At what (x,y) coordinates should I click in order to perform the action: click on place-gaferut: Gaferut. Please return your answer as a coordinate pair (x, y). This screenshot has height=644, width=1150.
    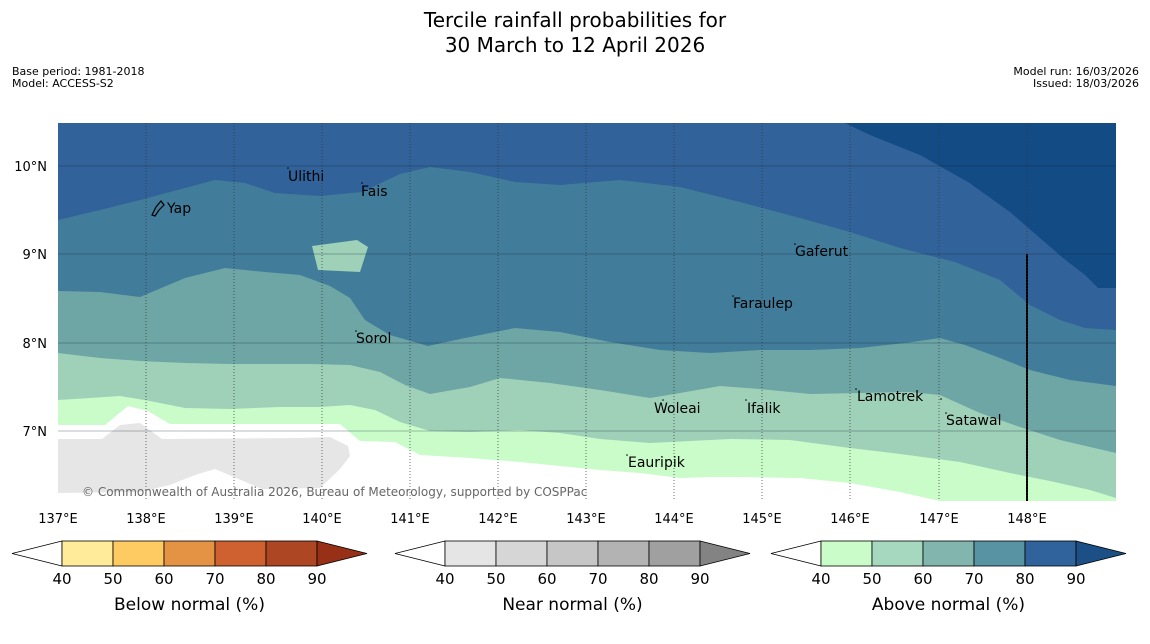
    Looking at the image, I should click on (822, 252).